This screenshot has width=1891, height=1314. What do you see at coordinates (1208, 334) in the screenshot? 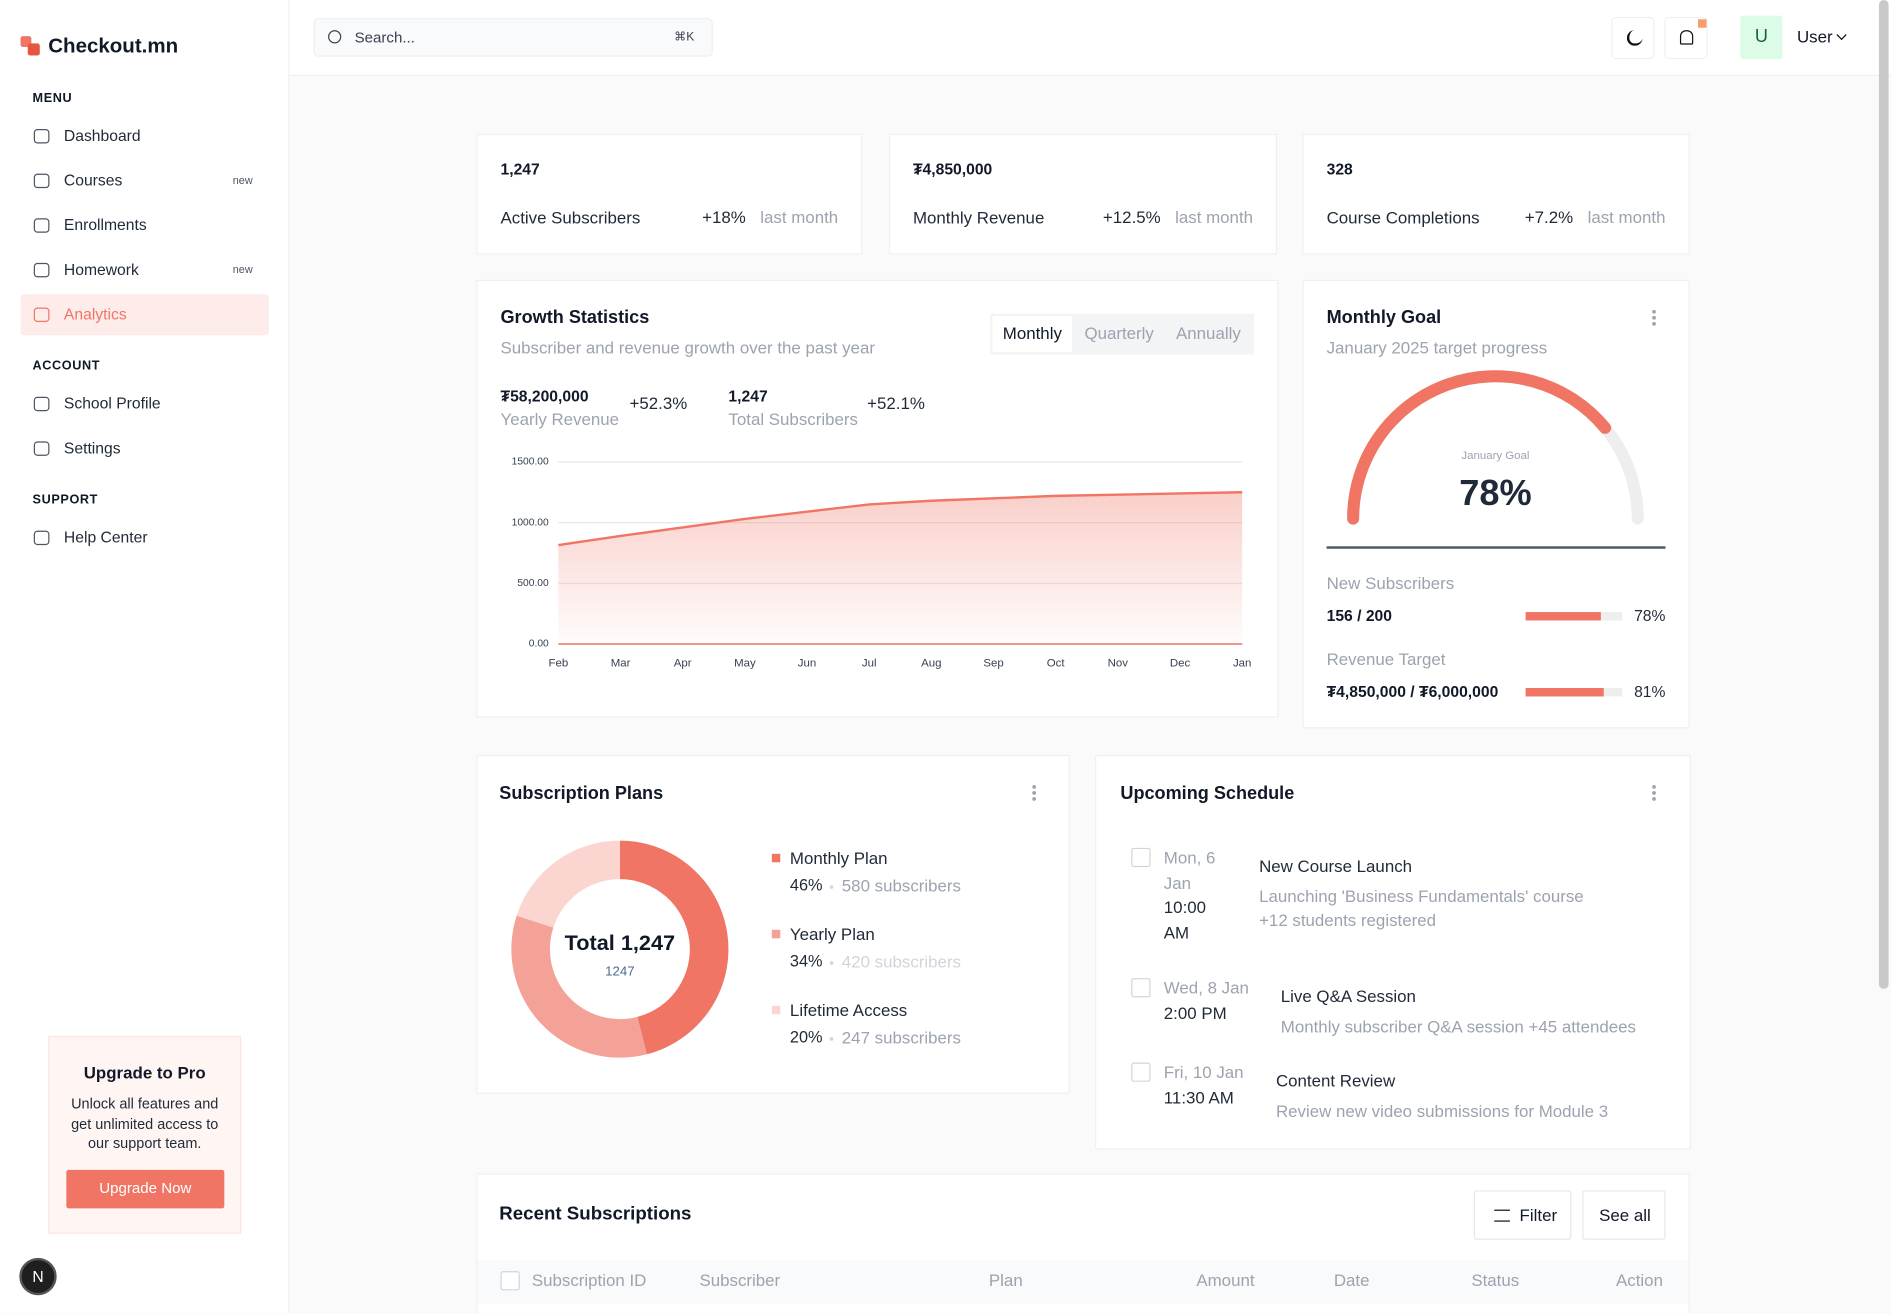
I see `tab: Annually` at bounding box center [1208, 334].